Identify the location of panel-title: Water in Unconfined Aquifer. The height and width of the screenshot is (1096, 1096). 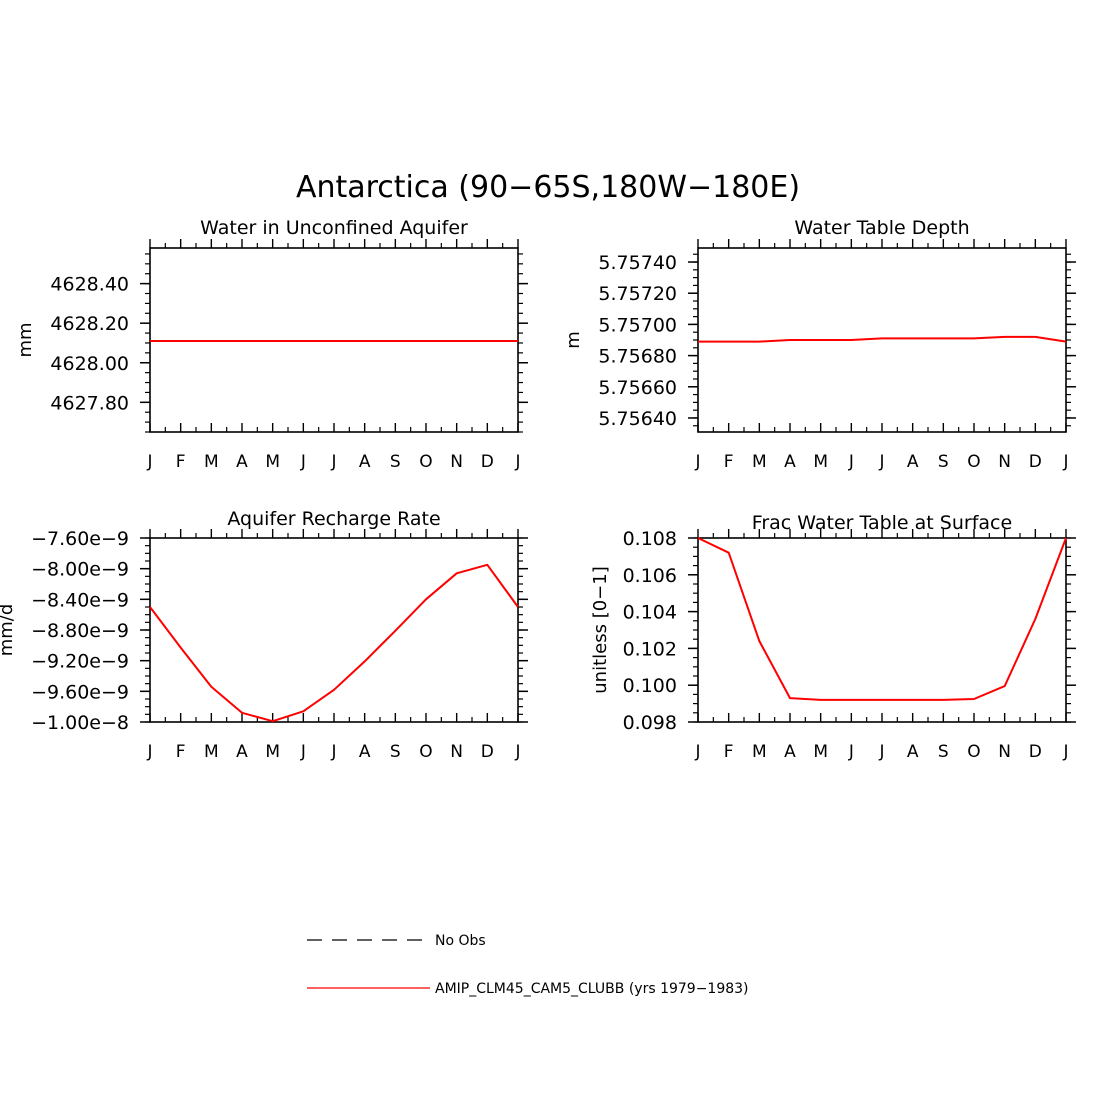
(334, 228).